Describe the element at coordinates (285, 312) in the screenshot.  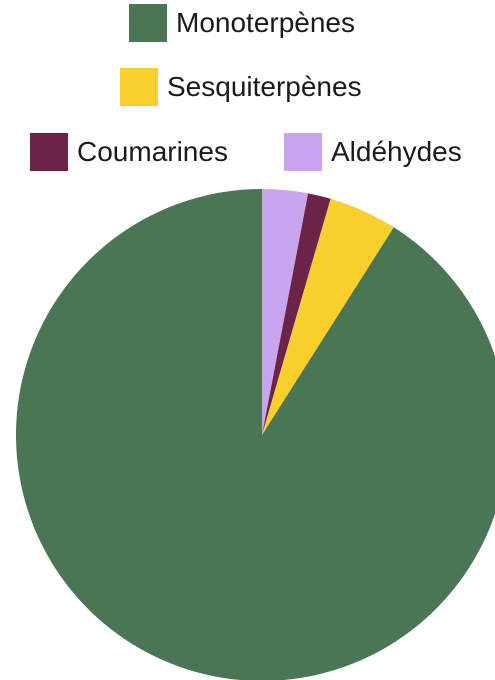
I see `slice-aldehydes` at that location.